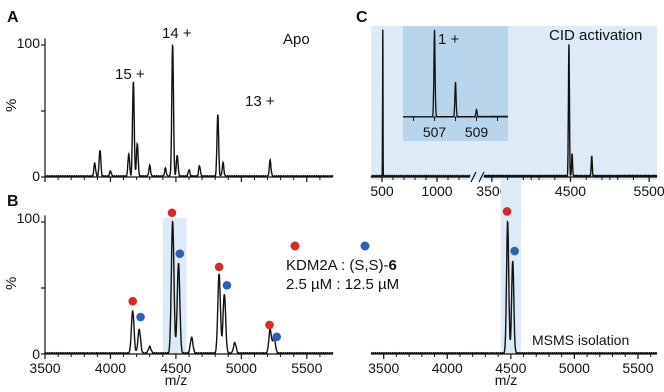 The image size is (664, 392). I want to click on panel-b-xtick-label-3500: 3500, so click(44, 368).